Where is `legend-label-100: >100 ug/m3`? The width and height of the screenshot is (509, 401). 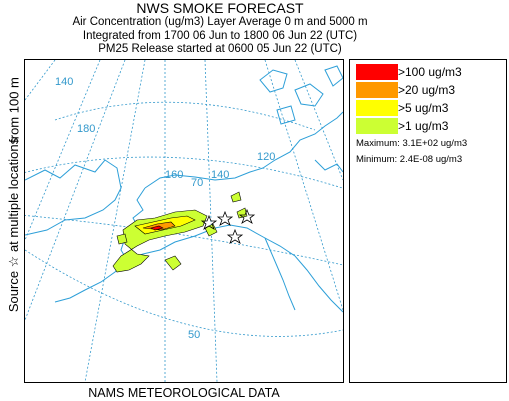 legend-label-100: >100 ug/m3 is located at coordinates (430, 72).